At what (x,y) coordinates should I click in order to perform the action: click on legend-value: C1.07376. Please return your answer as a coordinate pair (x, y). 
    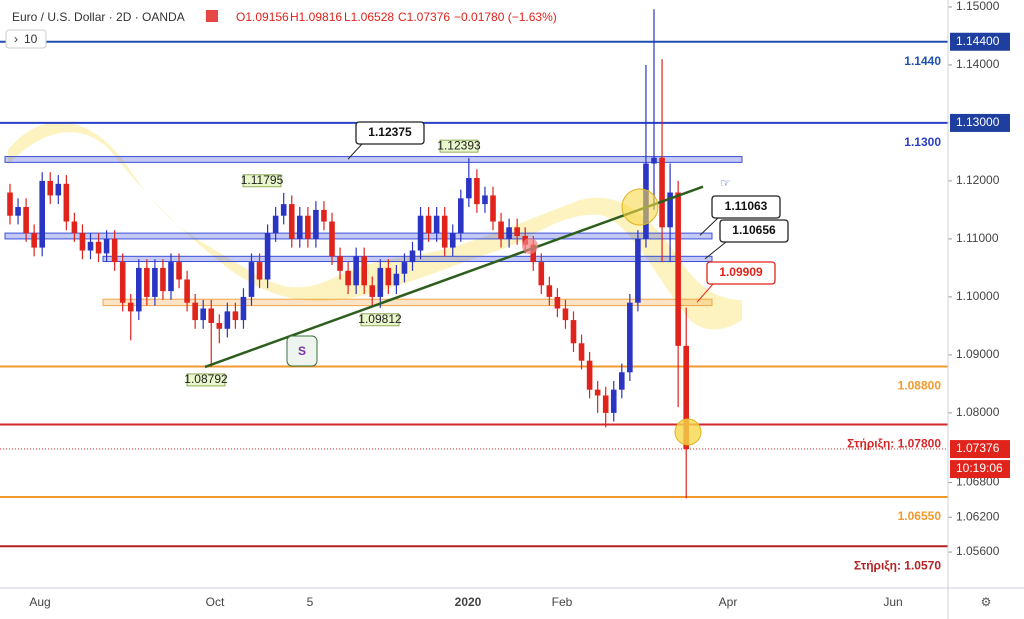
    Looking at the image, I should click on (424, 17).